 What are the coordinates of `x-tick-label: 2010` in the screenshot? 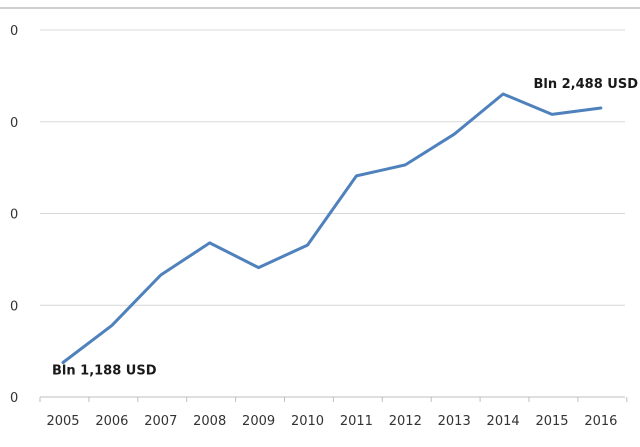 It's located at (307, 421).